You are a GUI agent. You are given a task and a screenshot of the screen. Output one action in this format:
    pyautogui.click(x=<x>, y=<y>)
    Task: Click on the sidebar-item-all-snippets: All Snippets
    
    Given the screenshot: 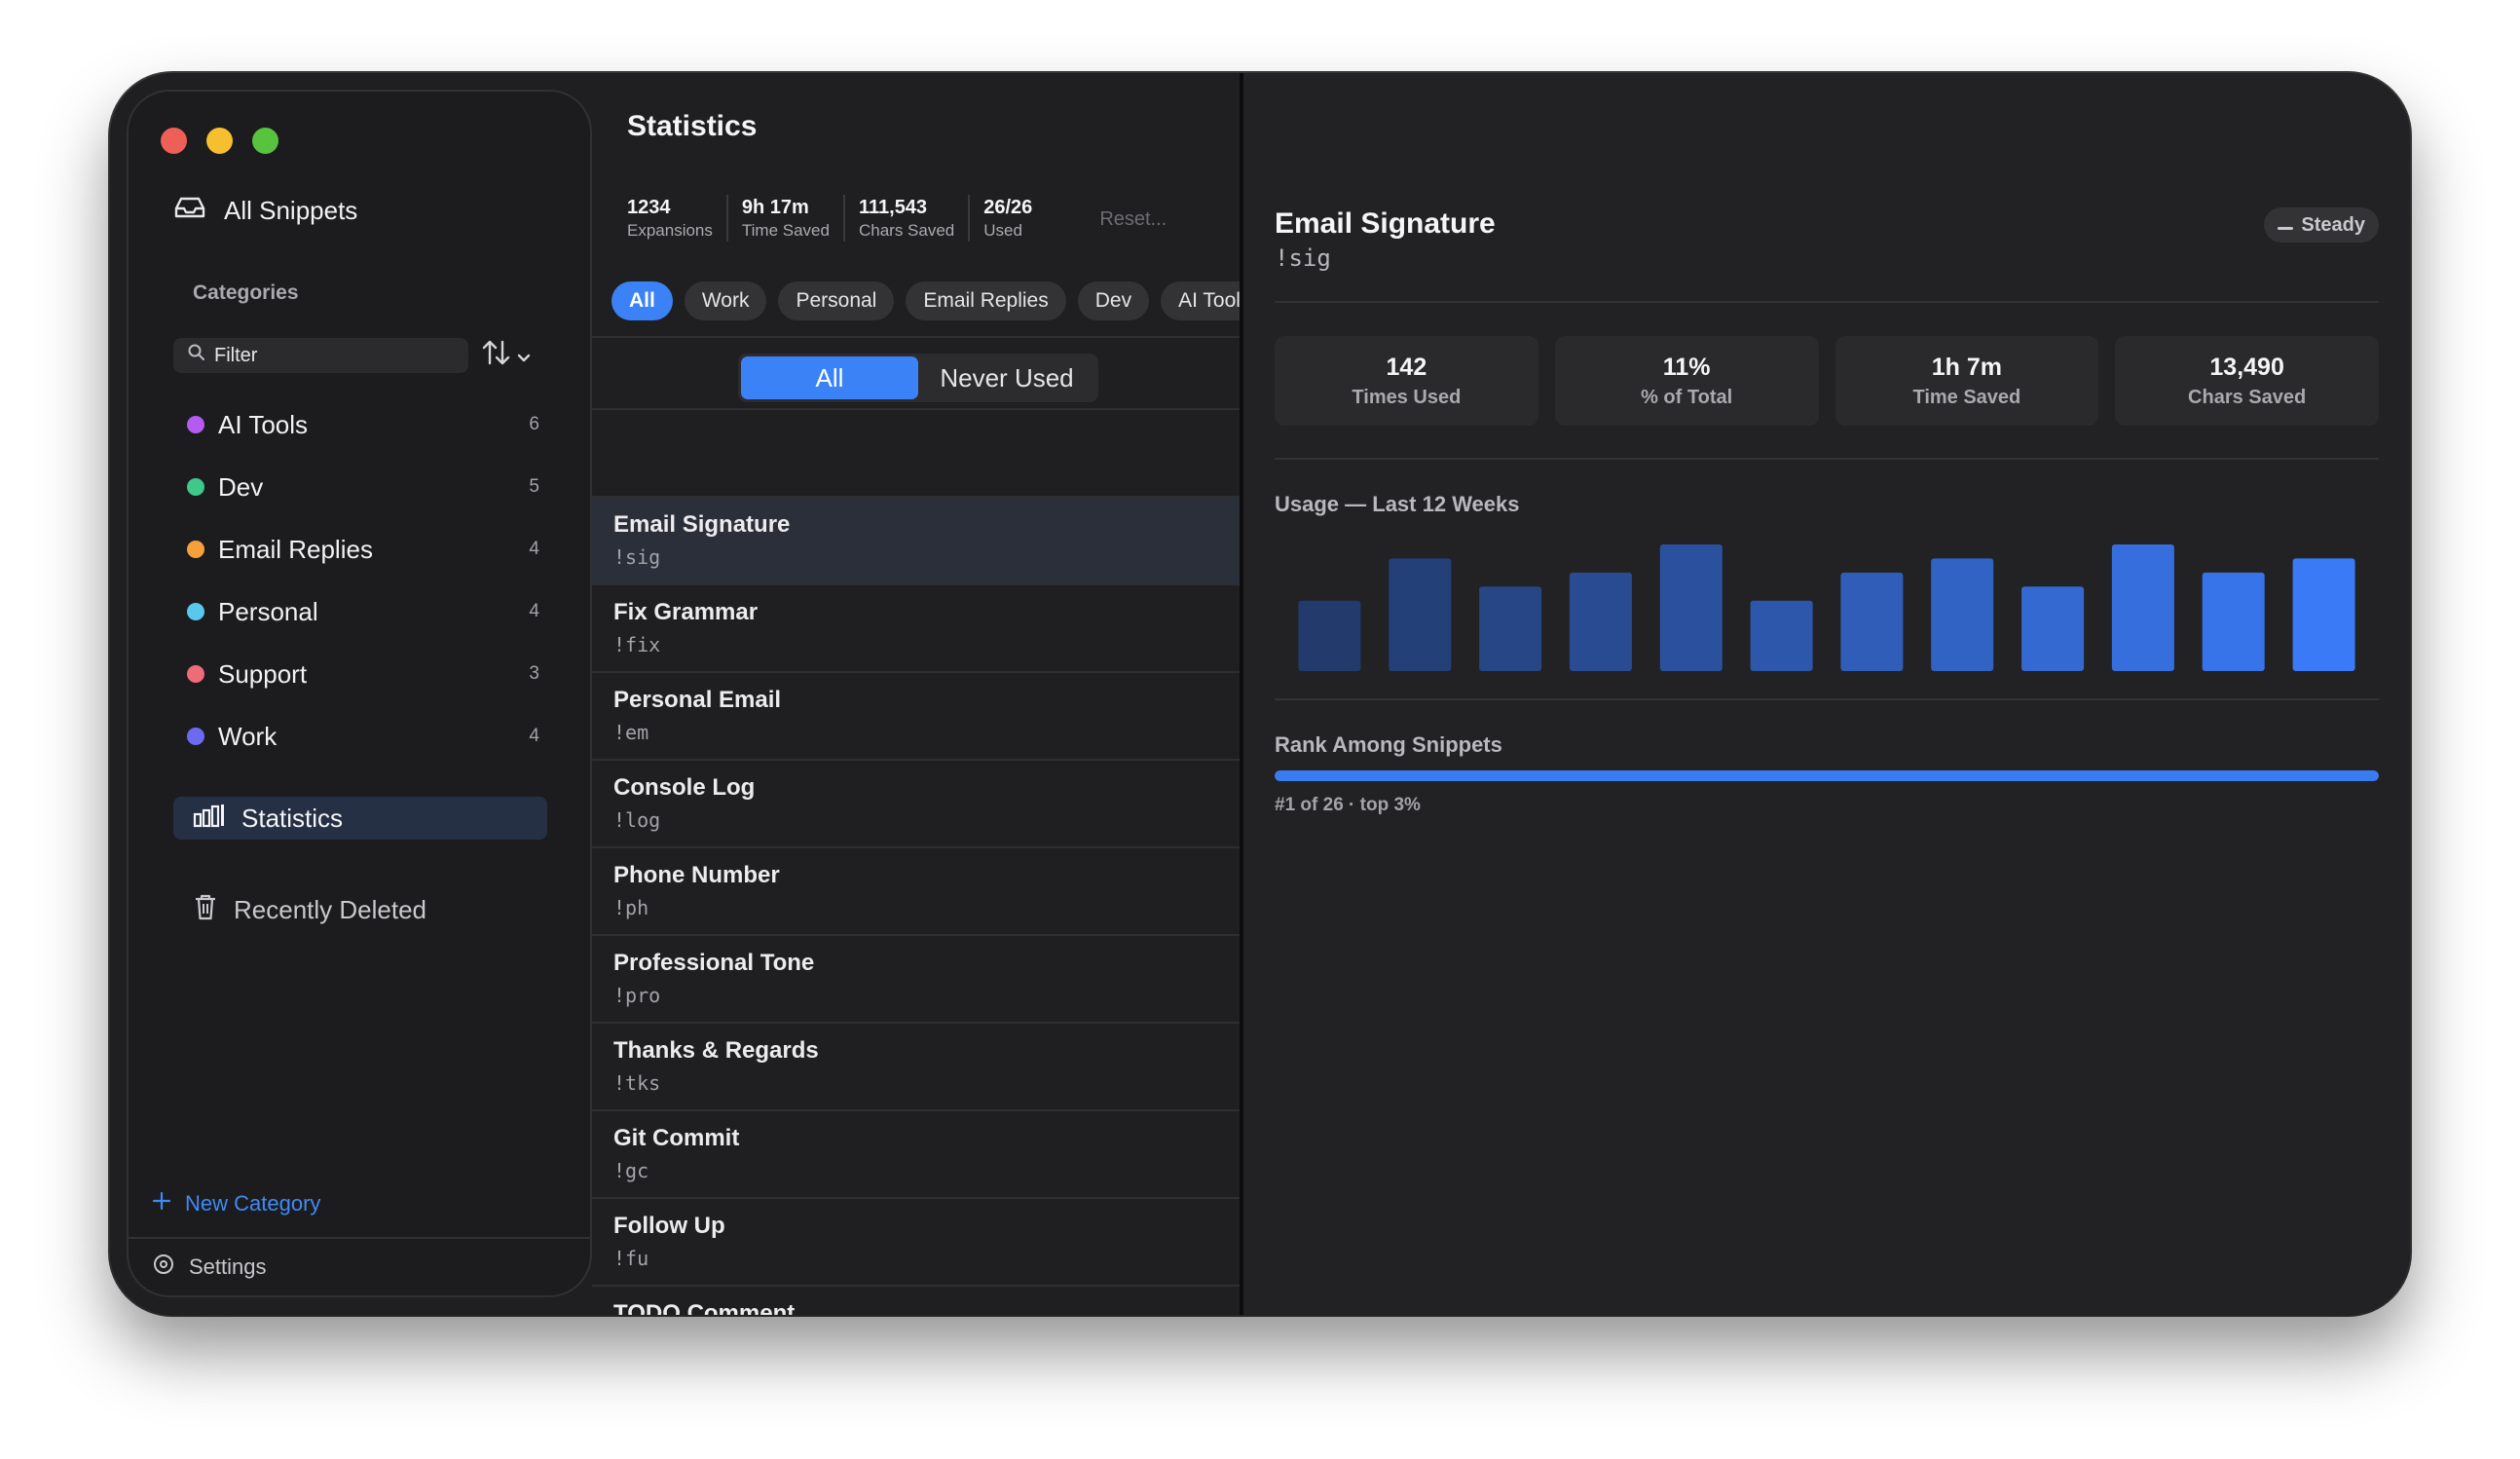 What is the action you would take?
    pyautogui.click(x=265, y=210)
    